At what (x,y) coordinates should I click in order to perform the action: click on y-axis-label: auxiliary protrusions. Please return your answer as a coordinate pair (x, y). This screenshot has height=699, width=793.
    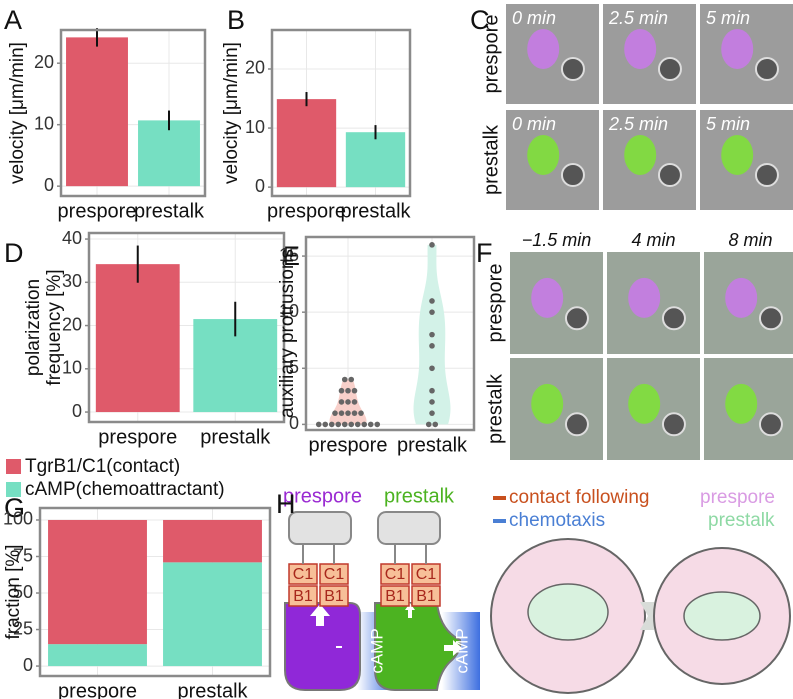
    Looking at the image, I should click on (287, 333).